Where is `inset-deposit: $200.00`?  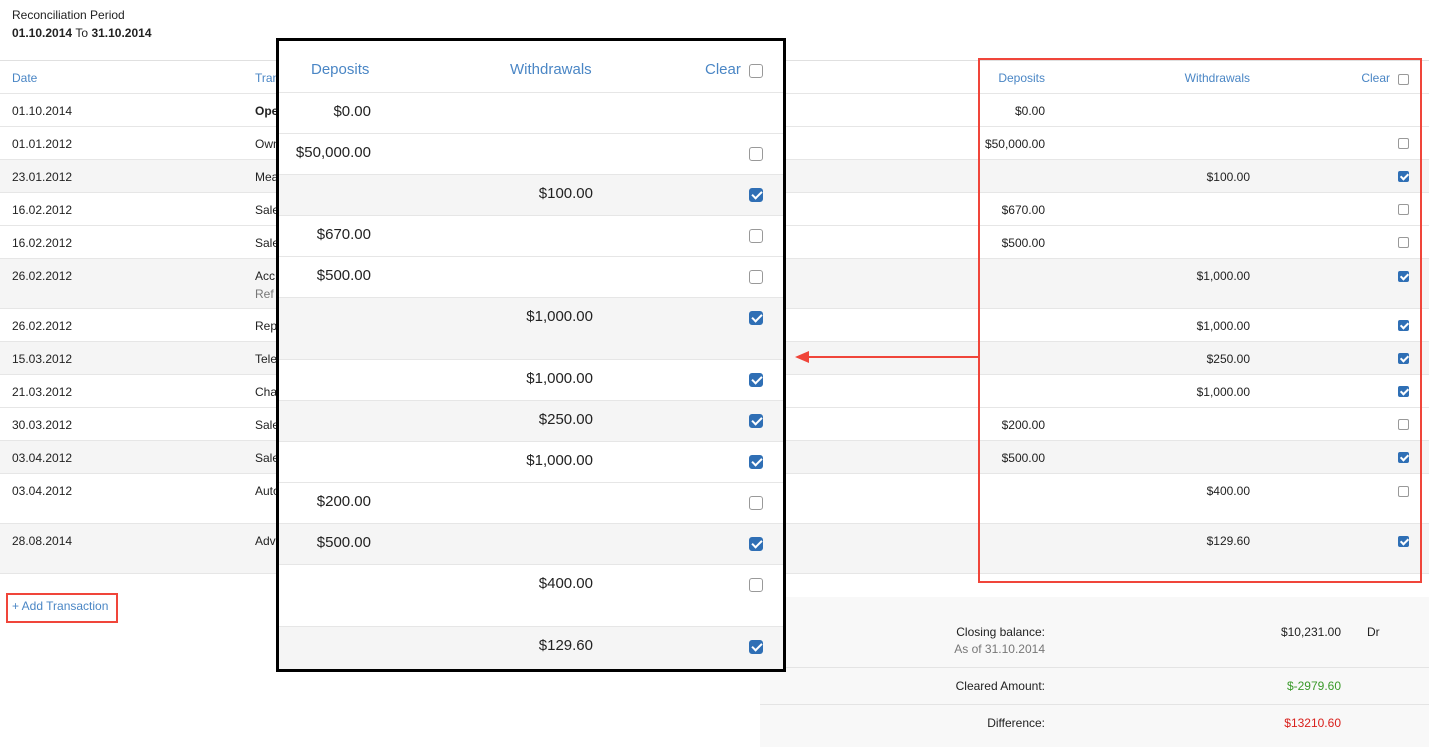
inset-deposit: $200.00 is located at coordinates (343, 501).